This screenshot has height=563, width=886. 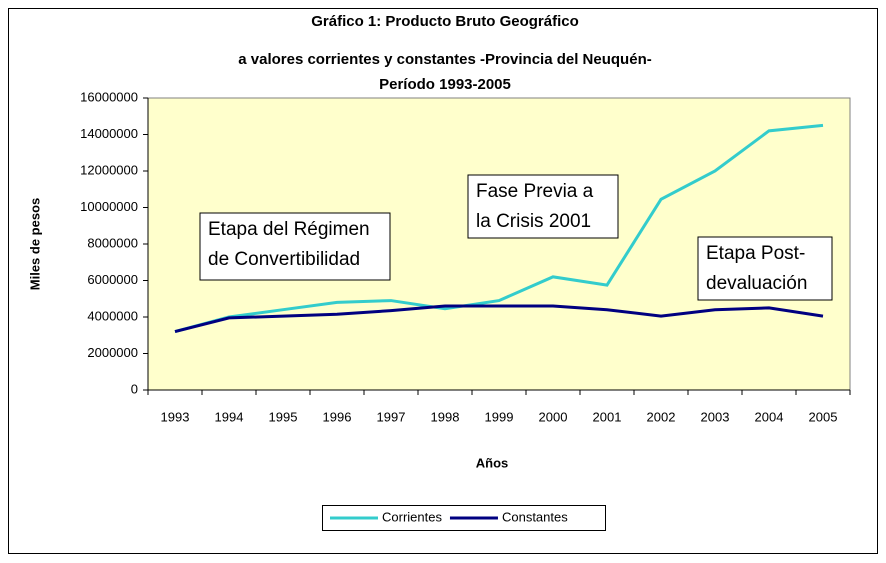 What do you see at coordinates (533, 221) in the screenshot?
I see `annotation-text: la Crisis 2001` at bounding box center [533, 221].